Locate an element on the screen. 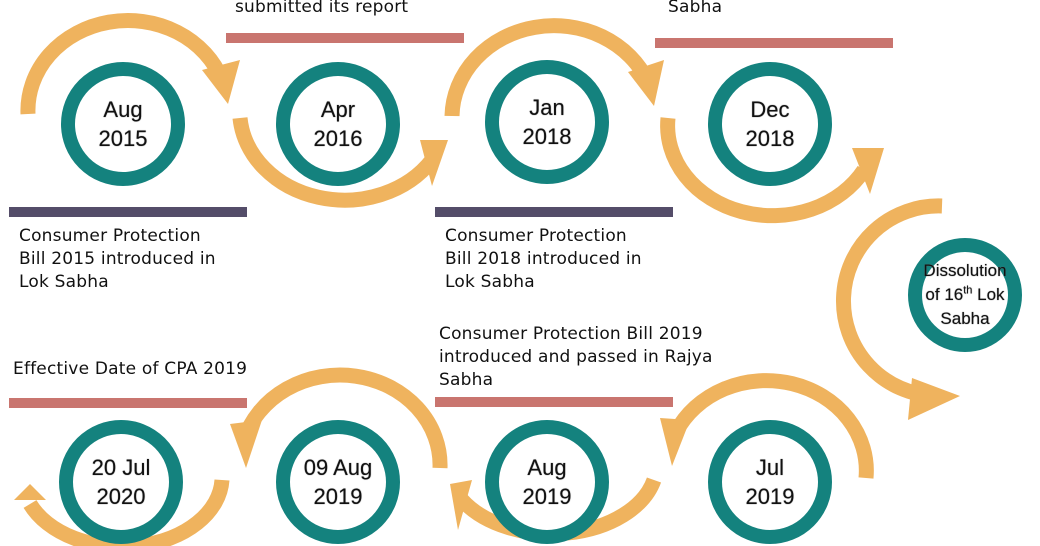 Image resolution: width=1040 pixels, height=546 pixels. milestone-09-aug-2019: 09 Aug 2019 is located at coordinates (338, 482).